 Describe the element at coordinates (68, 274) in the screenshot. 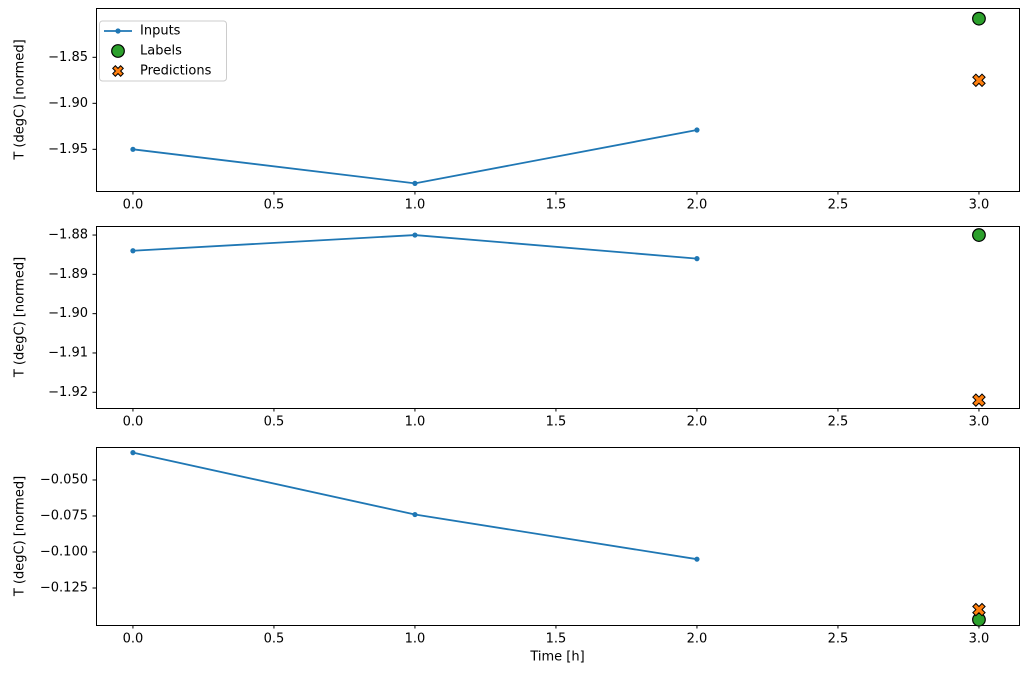

I see `y-tick-label: −1.89` at that location.